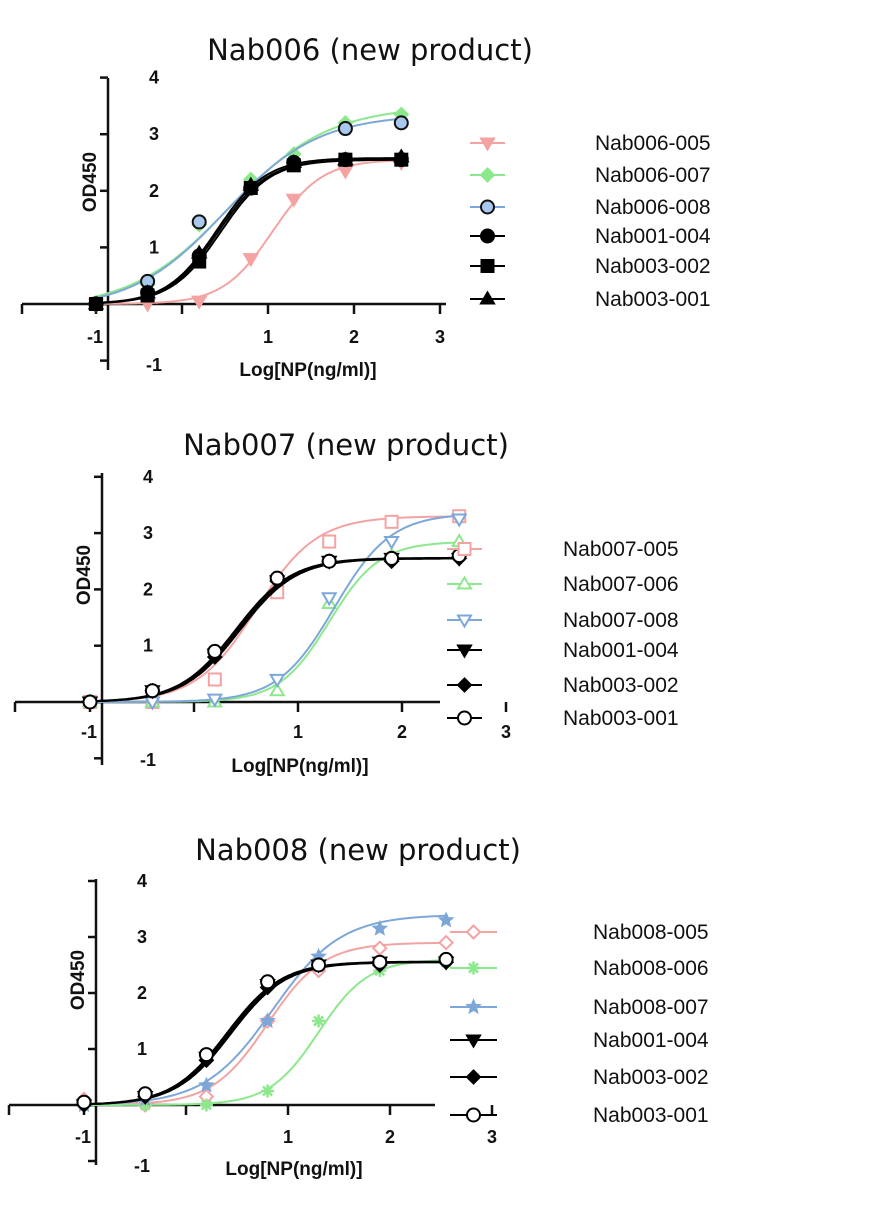 Image resolution: width=892 pixels, height=1216 pixels. I want to click on legend-label: Nab008-006, so click(651, 968).